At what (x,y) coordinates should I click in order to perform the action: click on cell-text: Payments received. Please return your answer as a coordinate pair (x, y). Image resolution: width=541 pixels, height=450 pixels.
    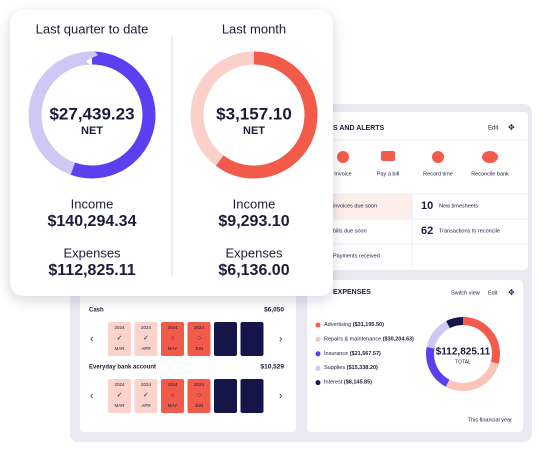
    Looking at the image, I should click on (356, 256).